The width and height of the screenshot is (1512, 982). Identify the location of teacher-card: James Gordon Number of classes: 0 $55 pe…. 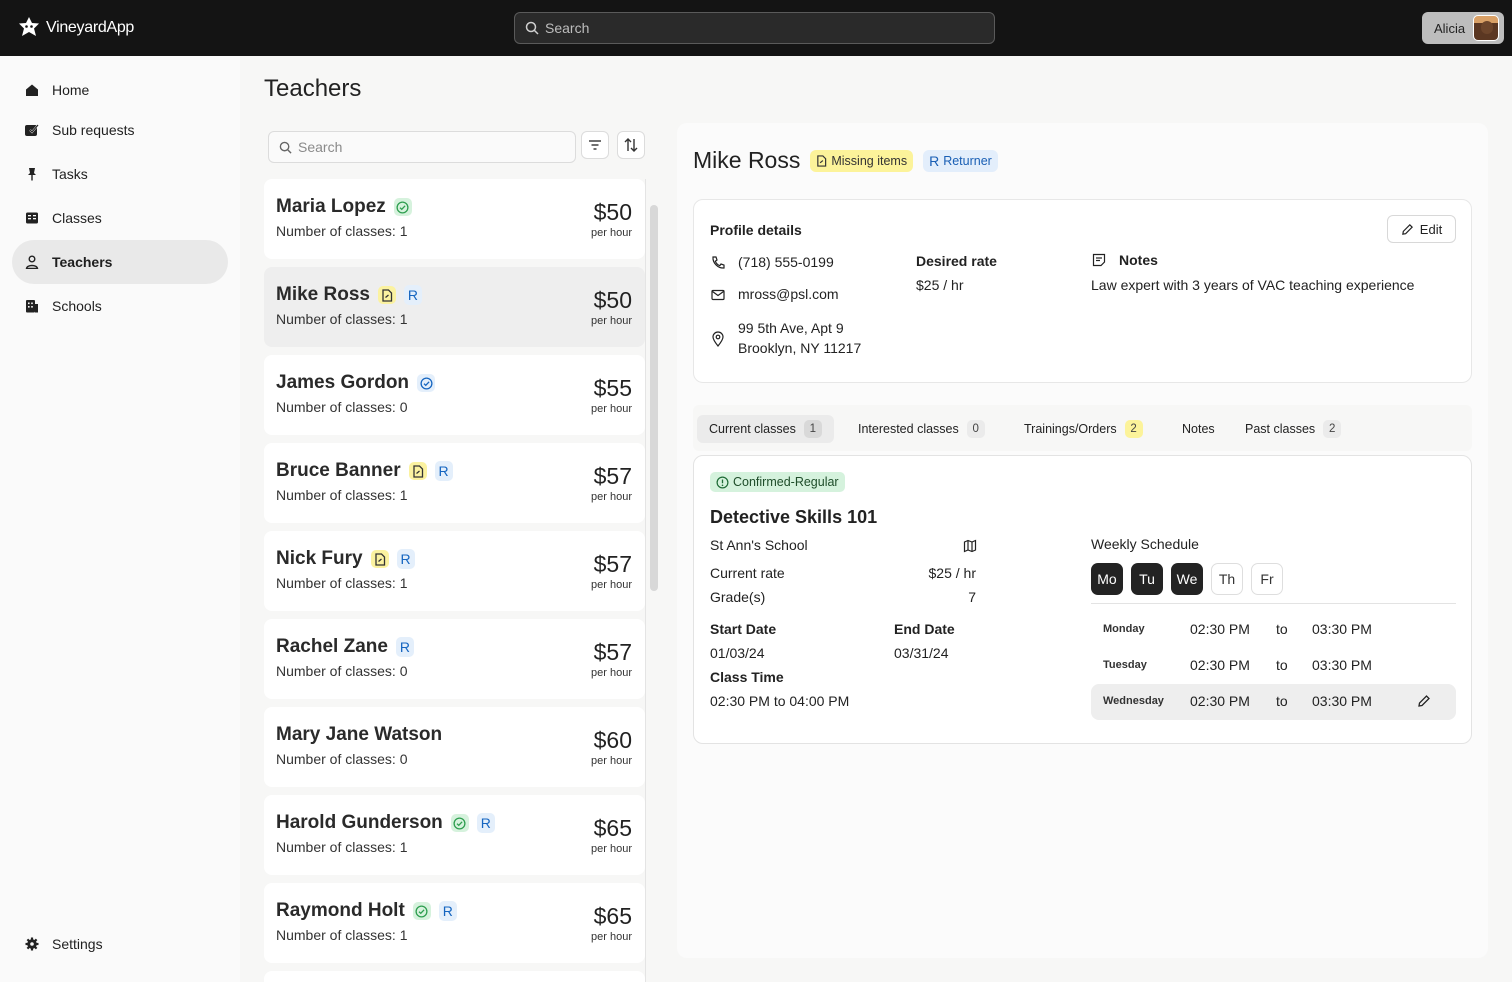
(454, 395).